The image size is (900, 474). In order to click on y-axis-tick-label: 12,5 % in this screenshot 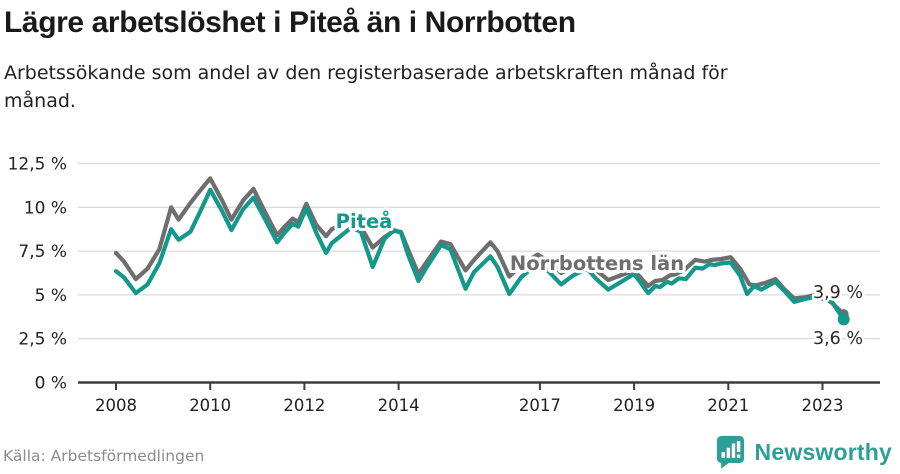, I will do `click(37, 165)`.